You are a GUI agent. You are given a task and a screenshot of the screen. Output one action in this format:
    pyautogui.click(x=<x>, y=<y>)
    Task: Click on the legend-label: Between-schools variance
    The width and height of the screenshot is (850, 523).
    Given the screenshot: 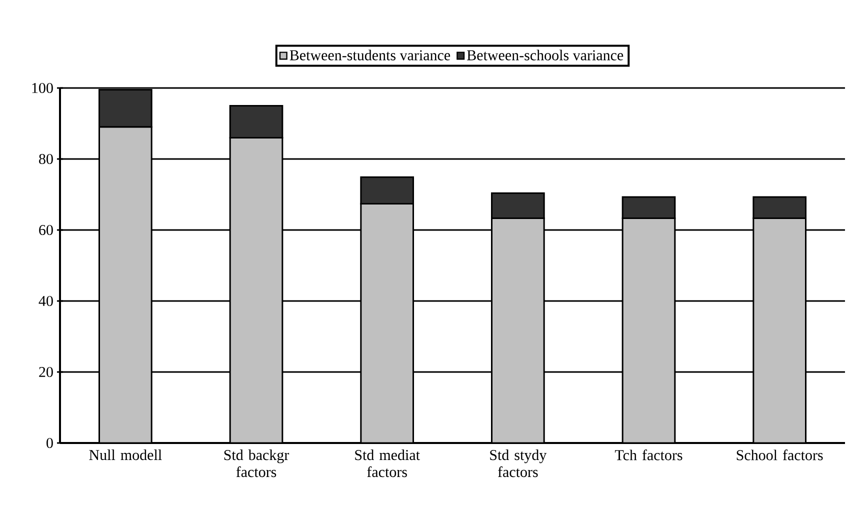 What is the action you would take?
    pyautogui.click(x=545, y=55)
    